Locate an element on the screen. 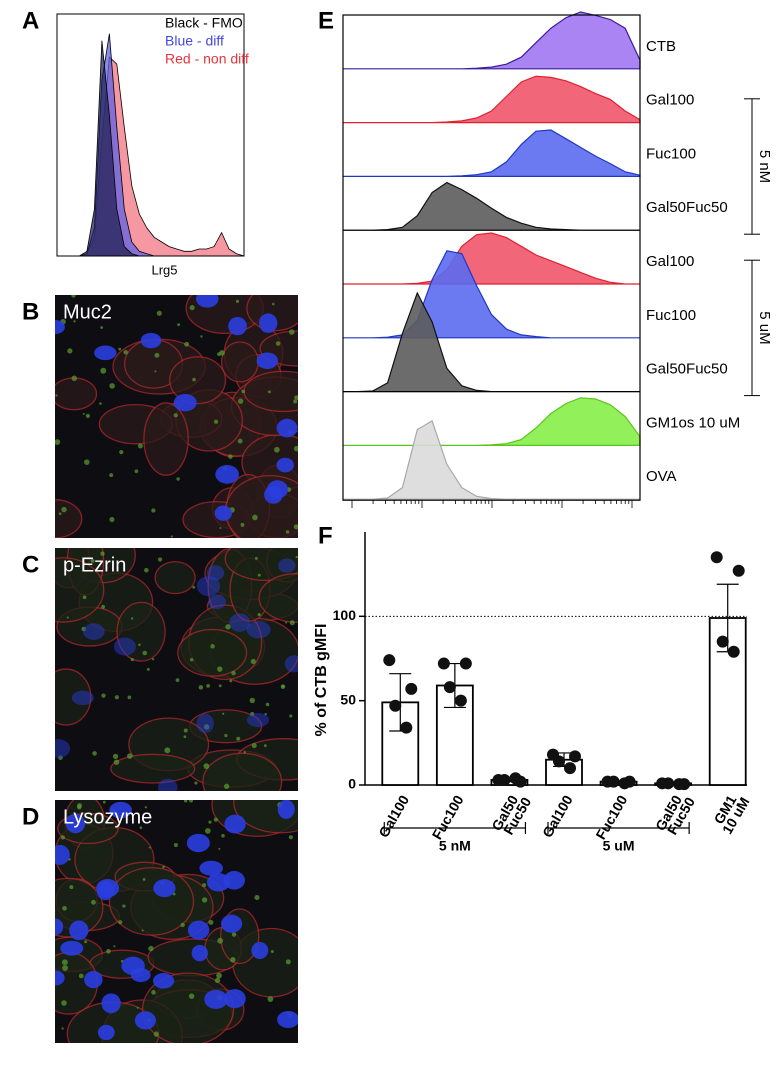 The width and height of the screenshot is (776, 1068). x-tick-label: Gal100 is located at coordinates (393, 816).